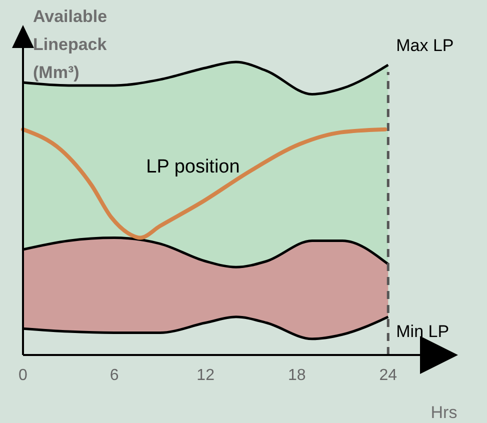  Describe the element at coordinates (297, 375) in the screenshot. I see `x-tick-label: 18` at that location.